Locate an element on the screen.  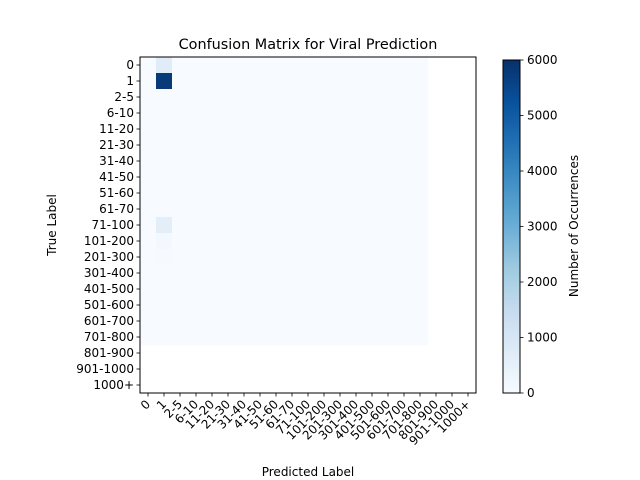
y-tick-label: 601-700 is located at coordinates (109, 321).